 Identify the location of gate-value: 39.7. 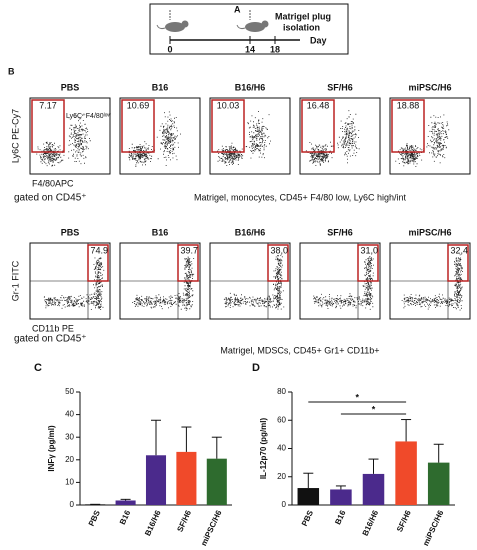
(189, 250).